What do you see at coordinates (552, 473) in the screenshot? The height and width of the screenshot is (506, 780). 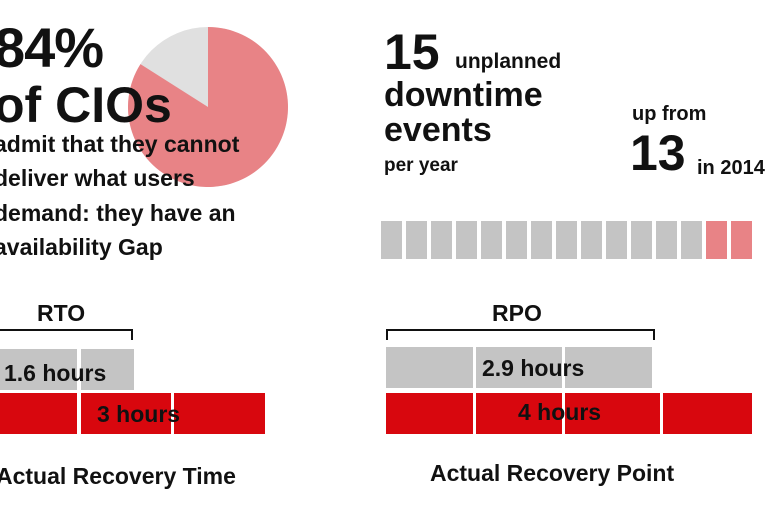 I see `rpo-footer: Actual Recovery Point` at bounding box center [552, 473].